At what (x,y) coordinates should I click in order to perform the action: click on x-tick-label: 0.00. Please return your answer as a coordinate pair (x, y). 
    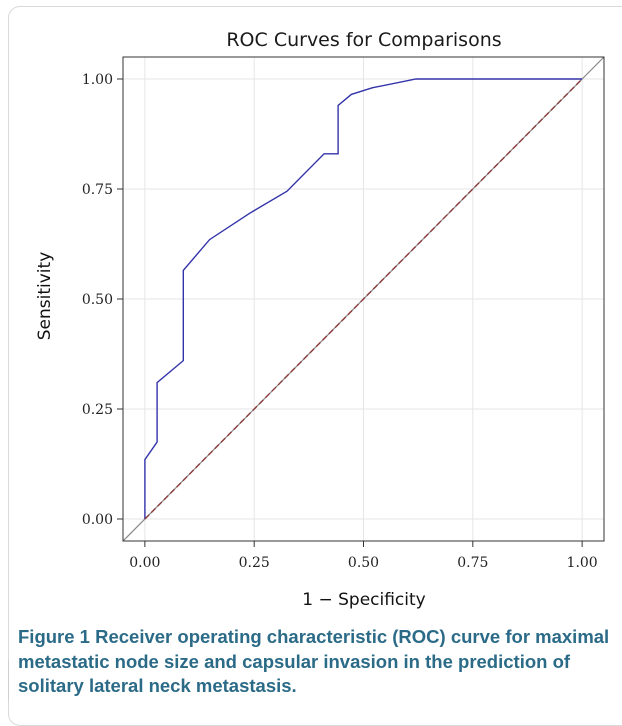
    Looking at the image, I should click on (144, 563).